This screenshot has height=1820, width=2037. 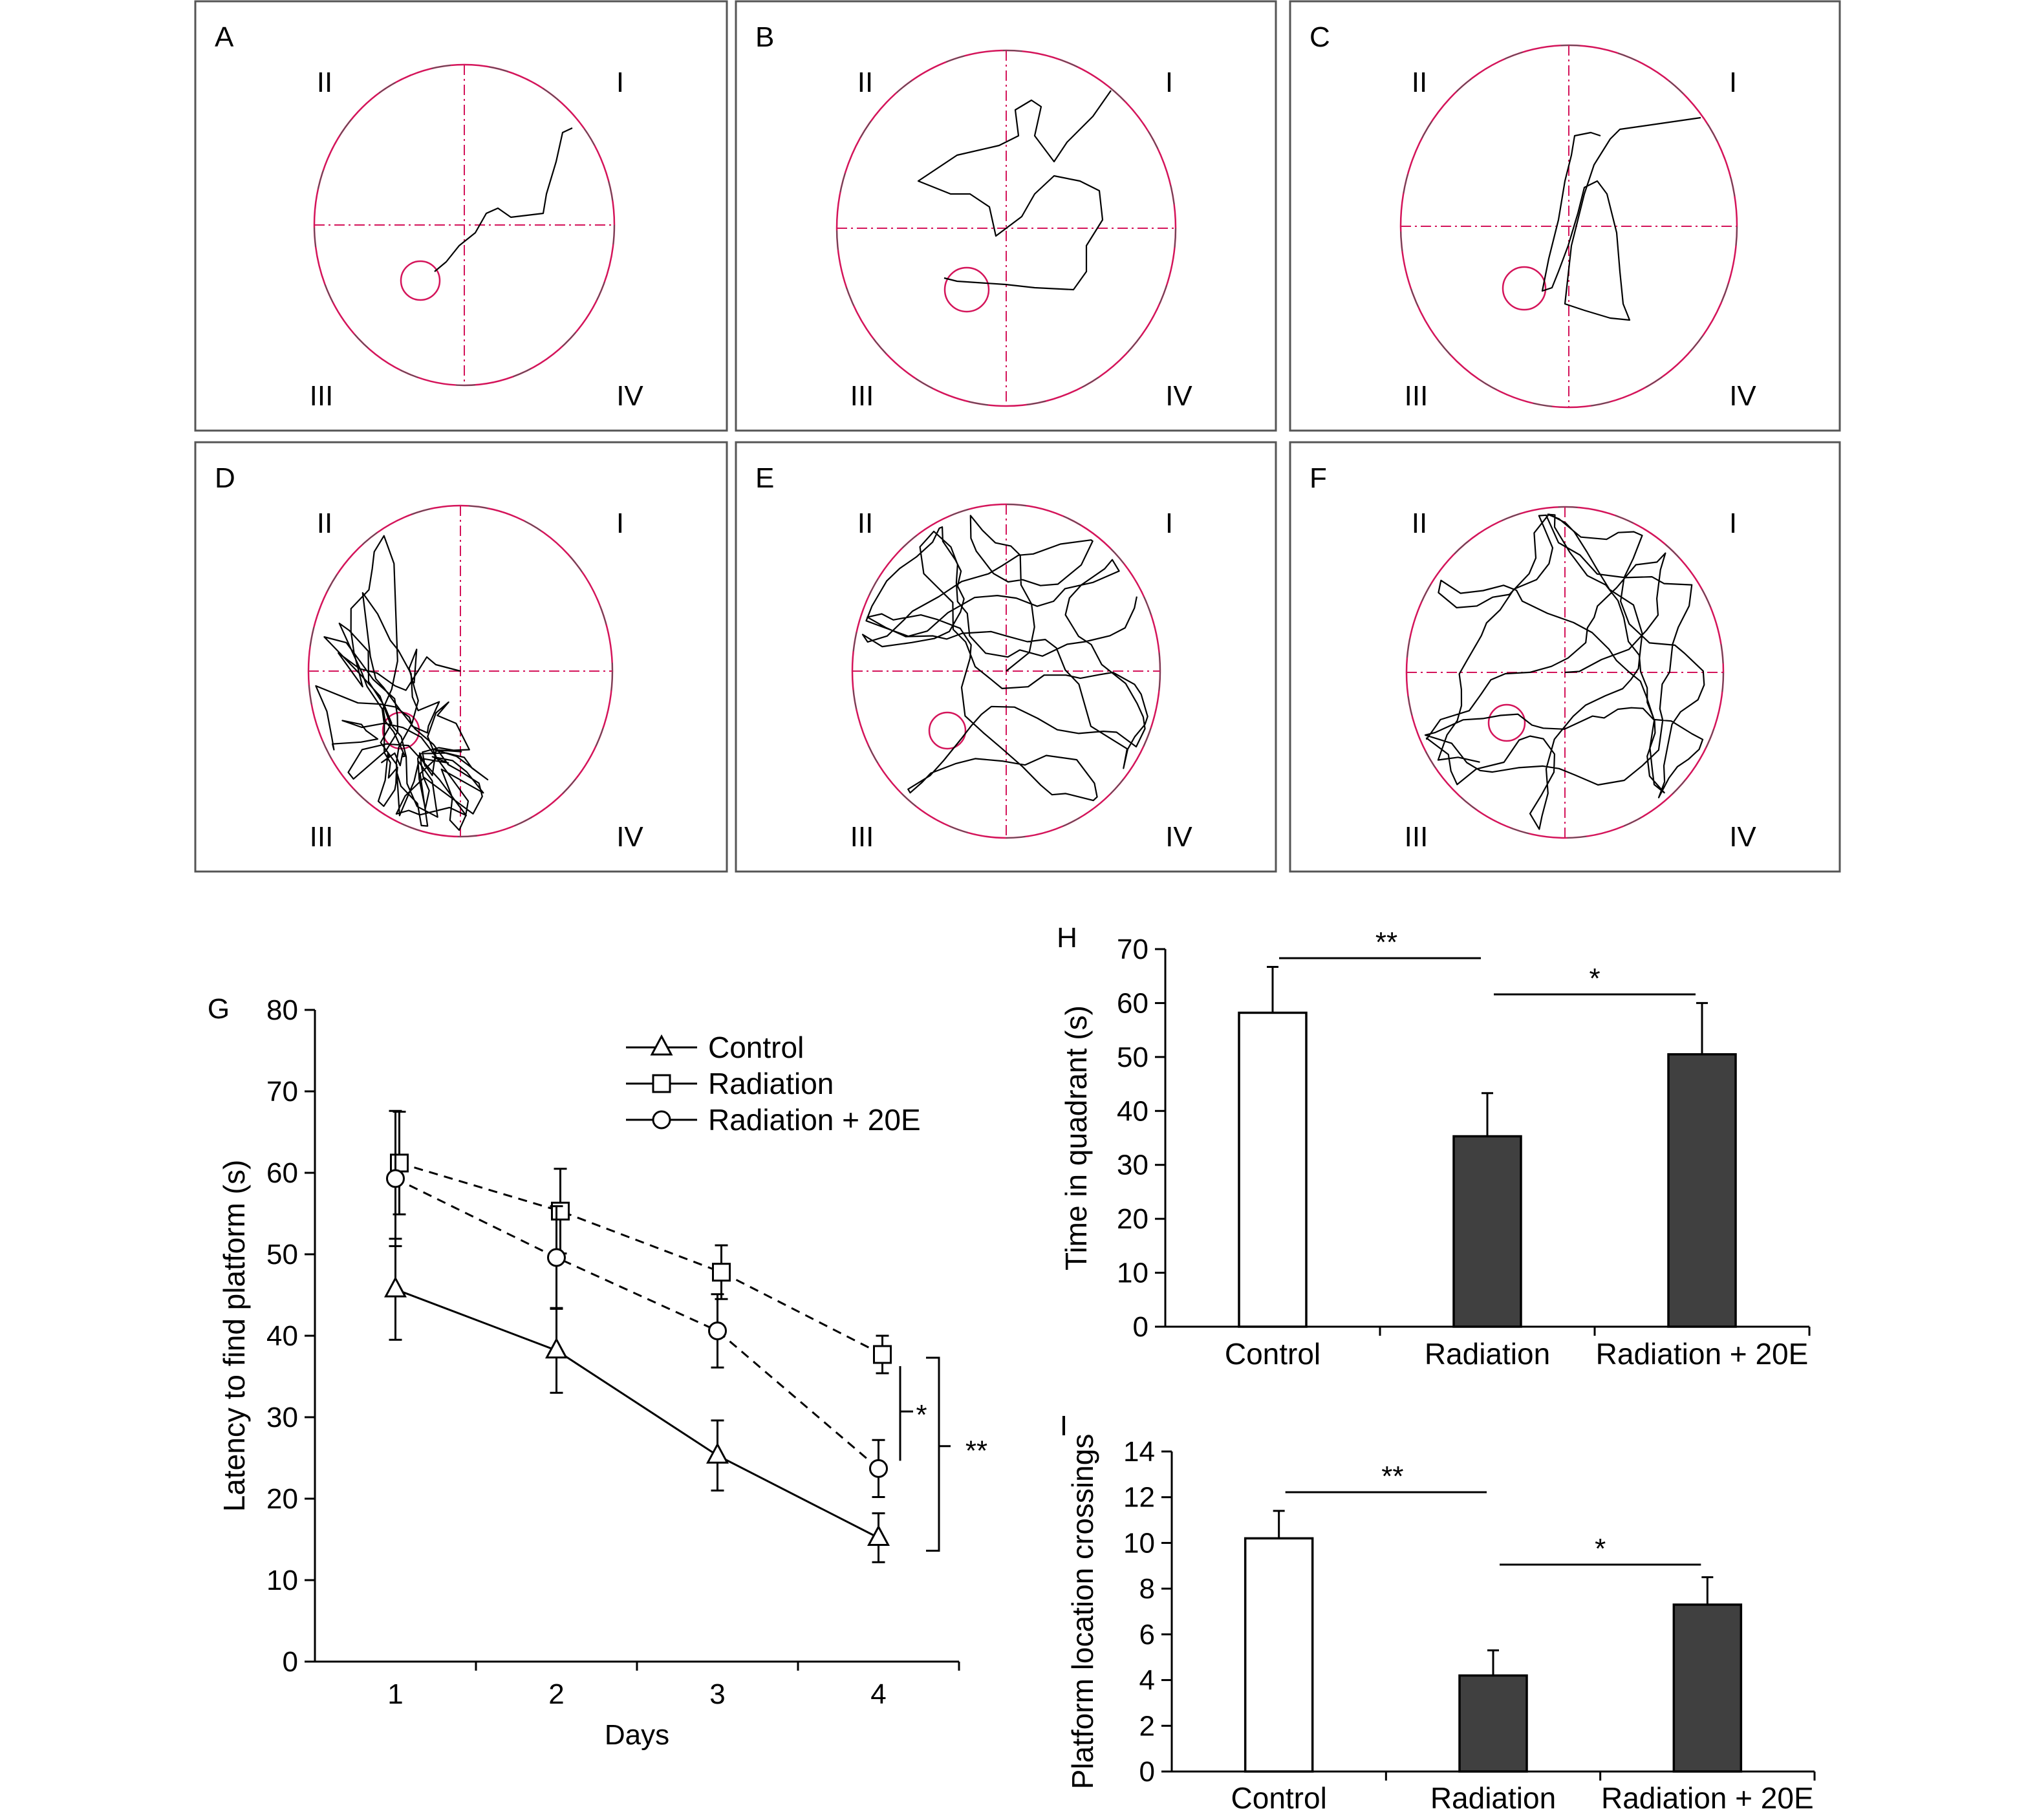 What do you see at coordinates (764, 478) in the screenshot?
I see `panel-letter: E` at bounding box center [764, 478].